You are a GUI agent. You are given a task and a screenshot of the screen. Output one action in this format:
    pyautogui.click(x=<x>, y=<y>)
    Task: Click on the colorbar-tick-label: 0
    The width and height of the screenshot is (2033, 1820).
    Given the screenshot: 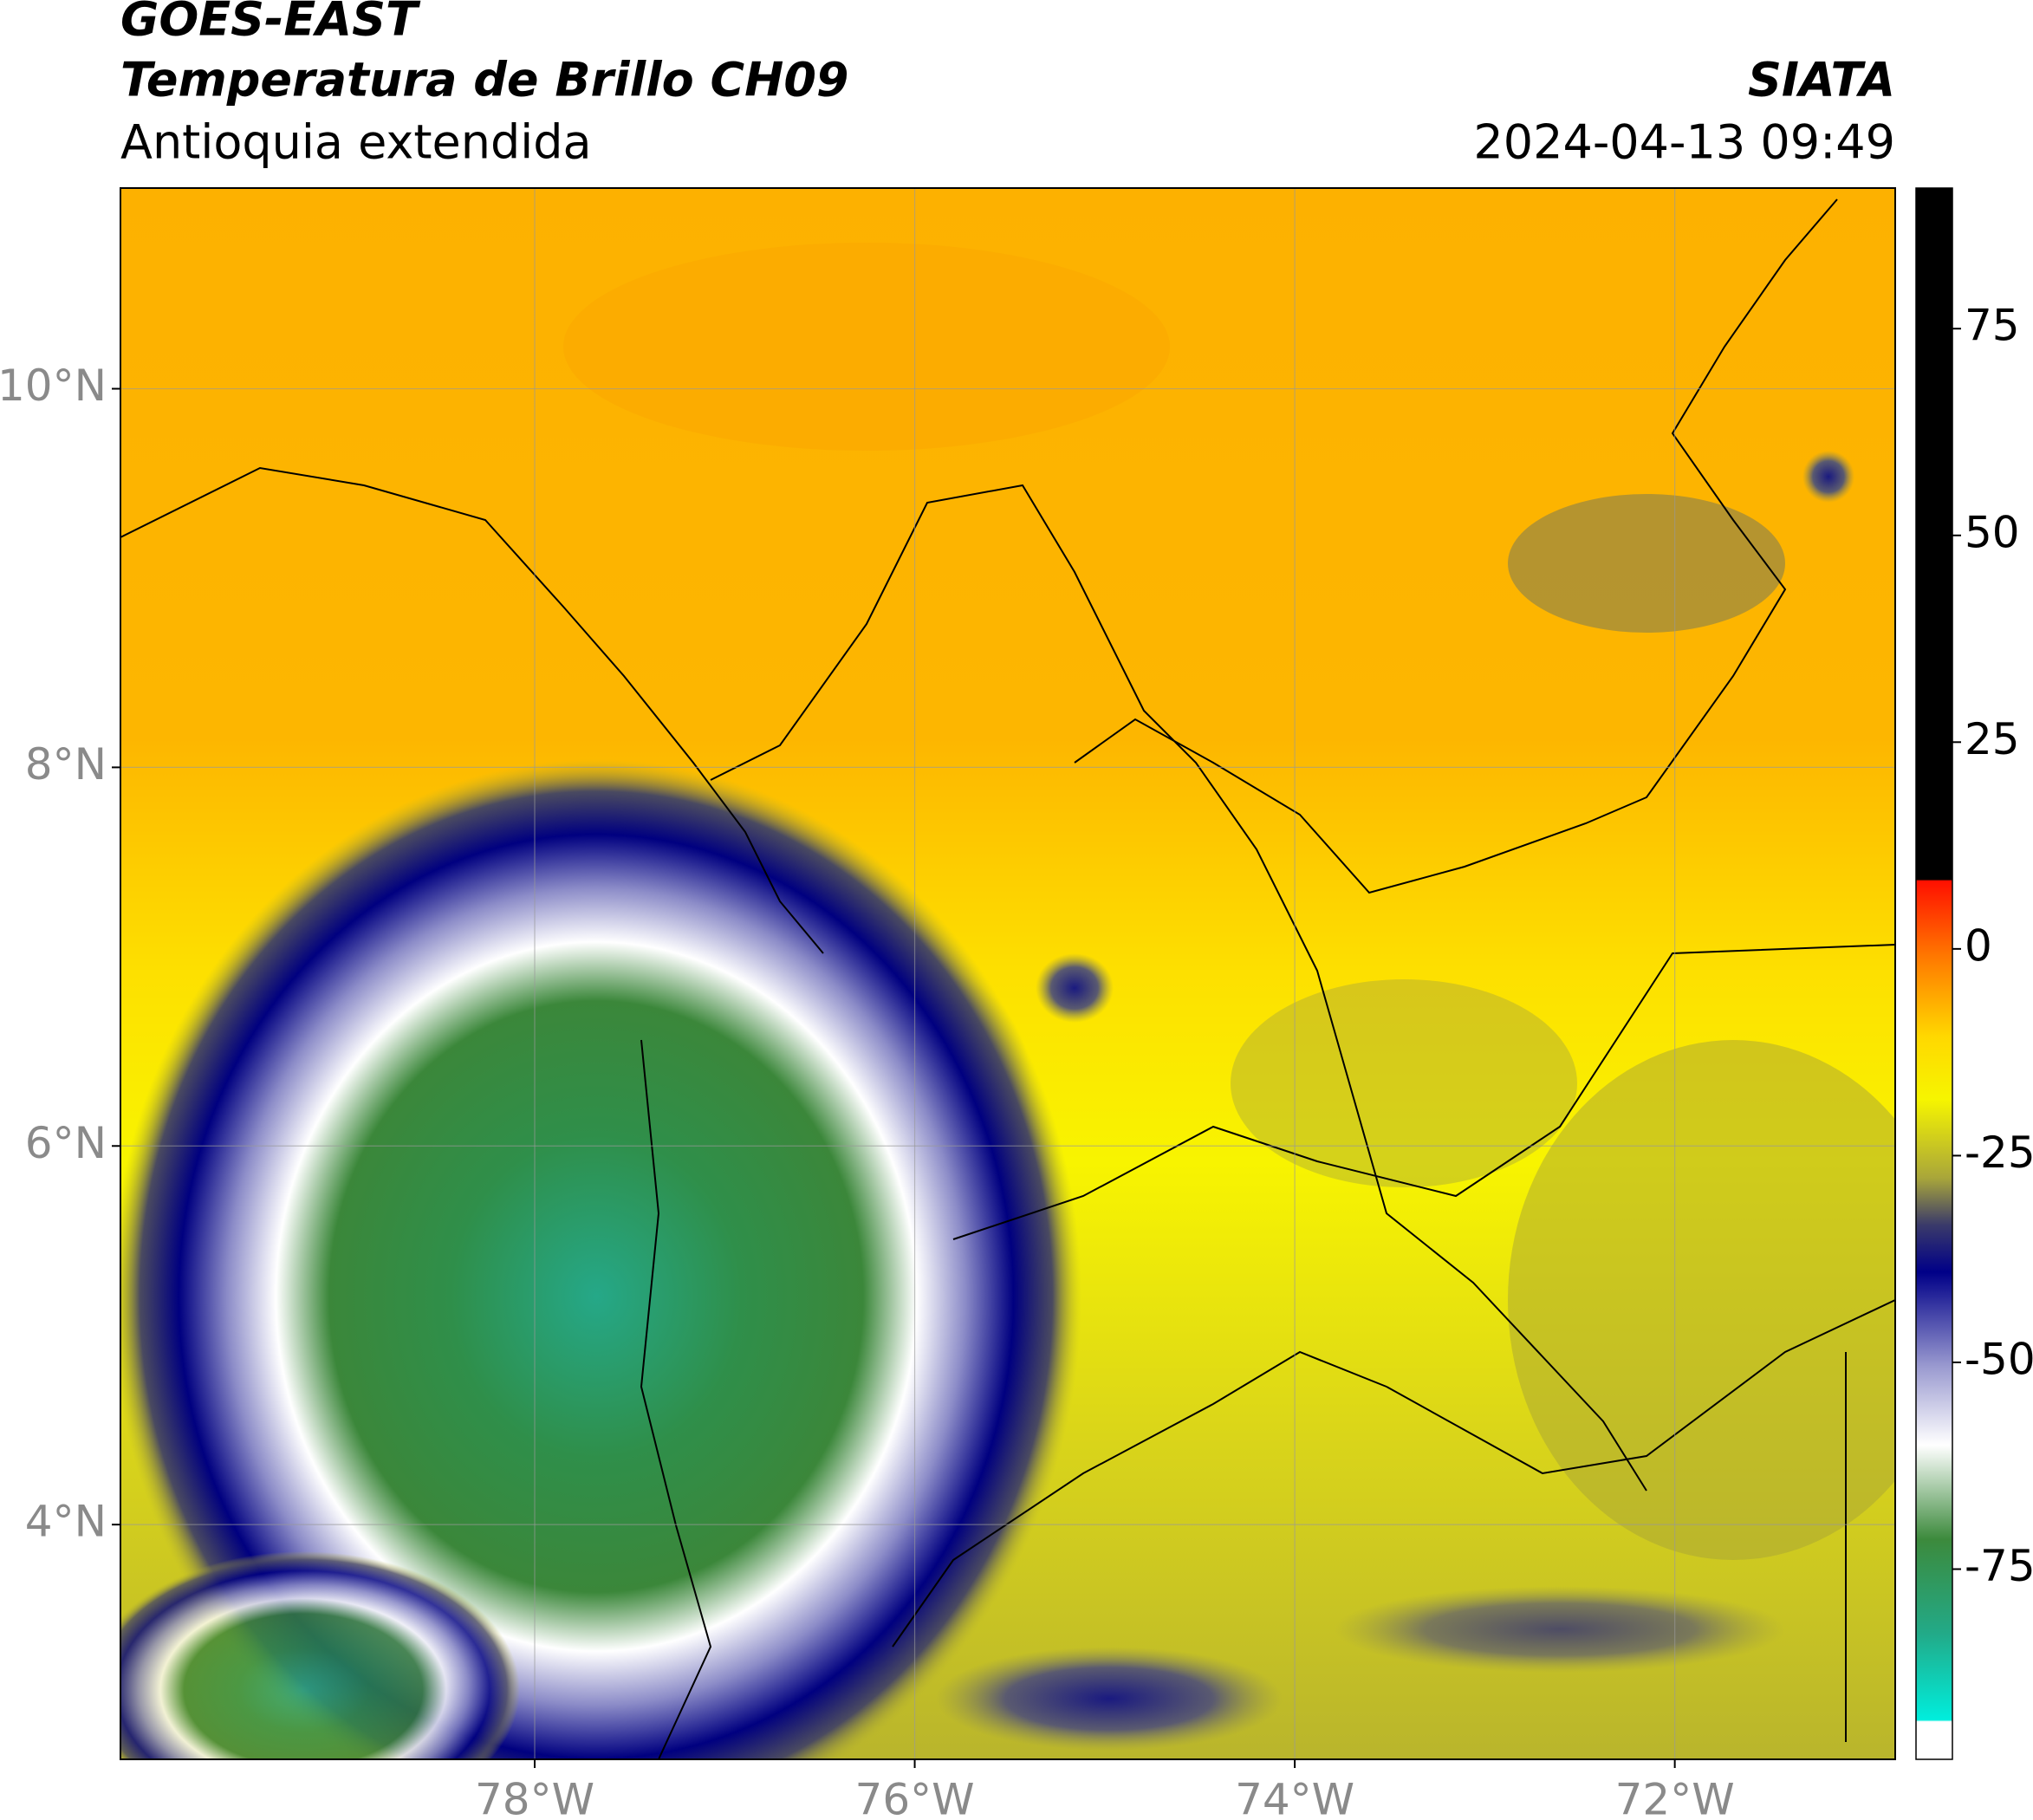 What is the action you would take?
    pyautogui.click(x=1978, y=945)
    